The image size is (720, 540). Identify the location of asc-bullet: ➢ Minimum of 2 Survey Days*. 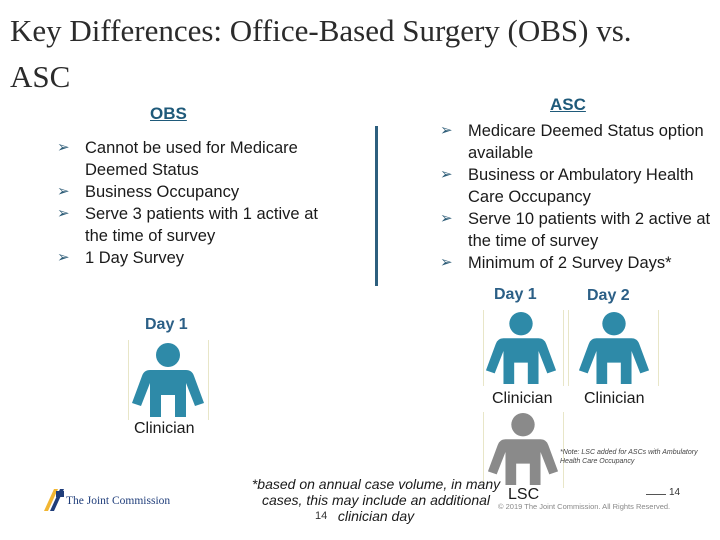
(556, 263).